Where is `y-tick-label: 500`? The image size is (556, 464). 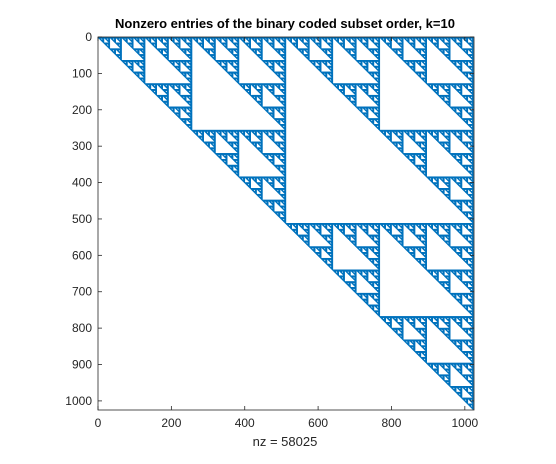
y-tick-label: 500 is located at coordinates (82, 219).